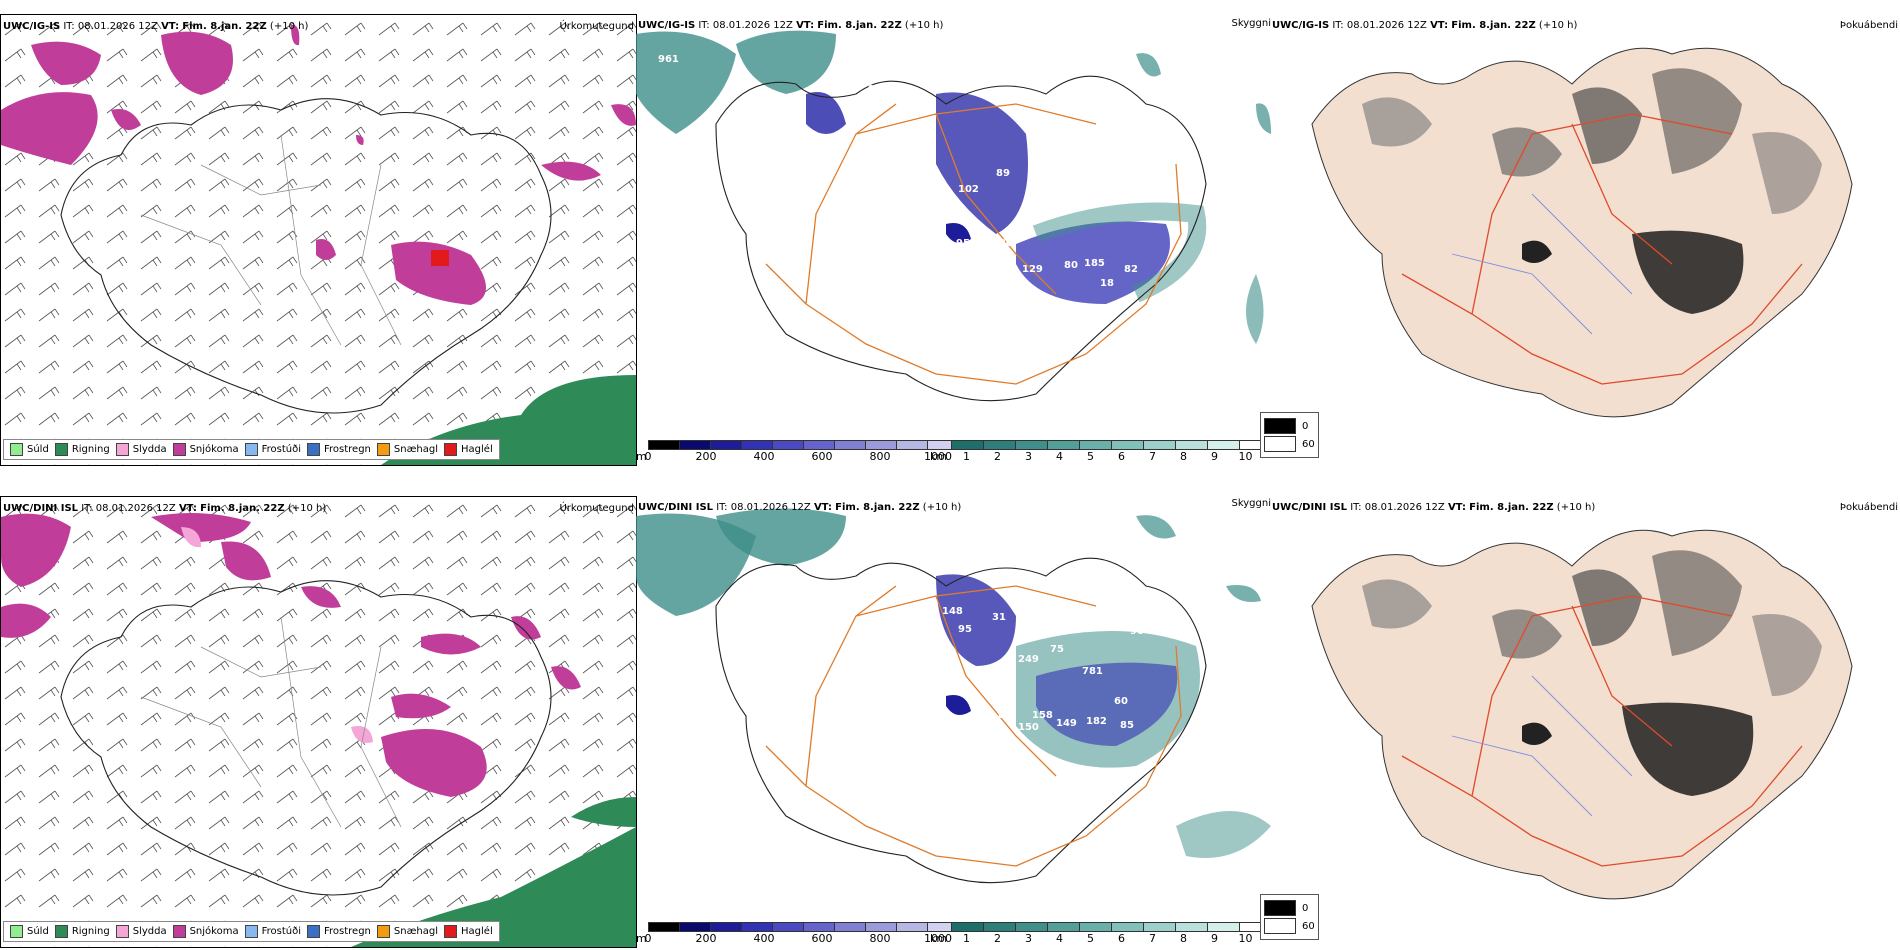 Image resolution: width=1900 pixels, height=950 pixels. I want to click on vis-label: 95, so click(965, 629).